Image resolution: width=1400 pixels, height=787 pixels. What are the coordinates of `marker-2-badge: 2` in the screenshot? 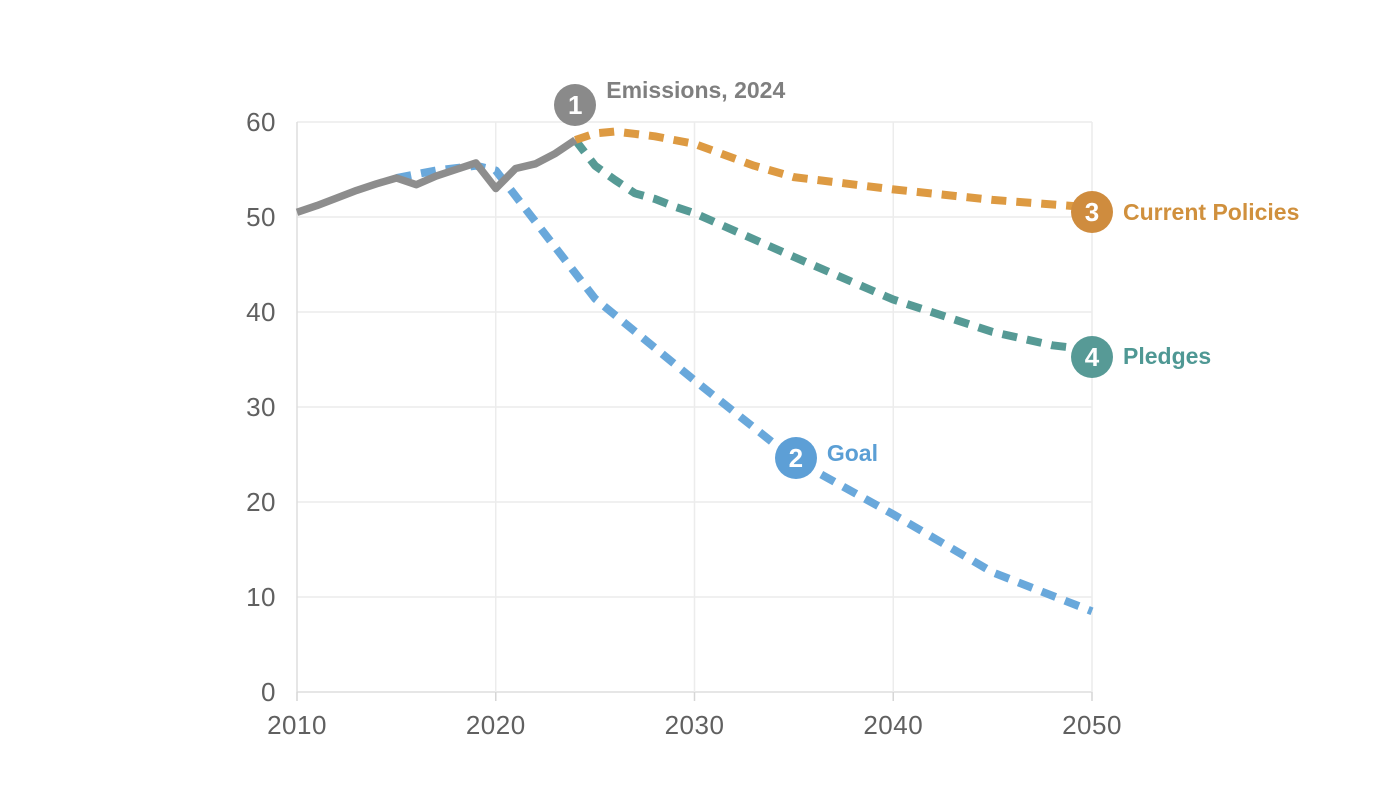 It's located at (795, 458).